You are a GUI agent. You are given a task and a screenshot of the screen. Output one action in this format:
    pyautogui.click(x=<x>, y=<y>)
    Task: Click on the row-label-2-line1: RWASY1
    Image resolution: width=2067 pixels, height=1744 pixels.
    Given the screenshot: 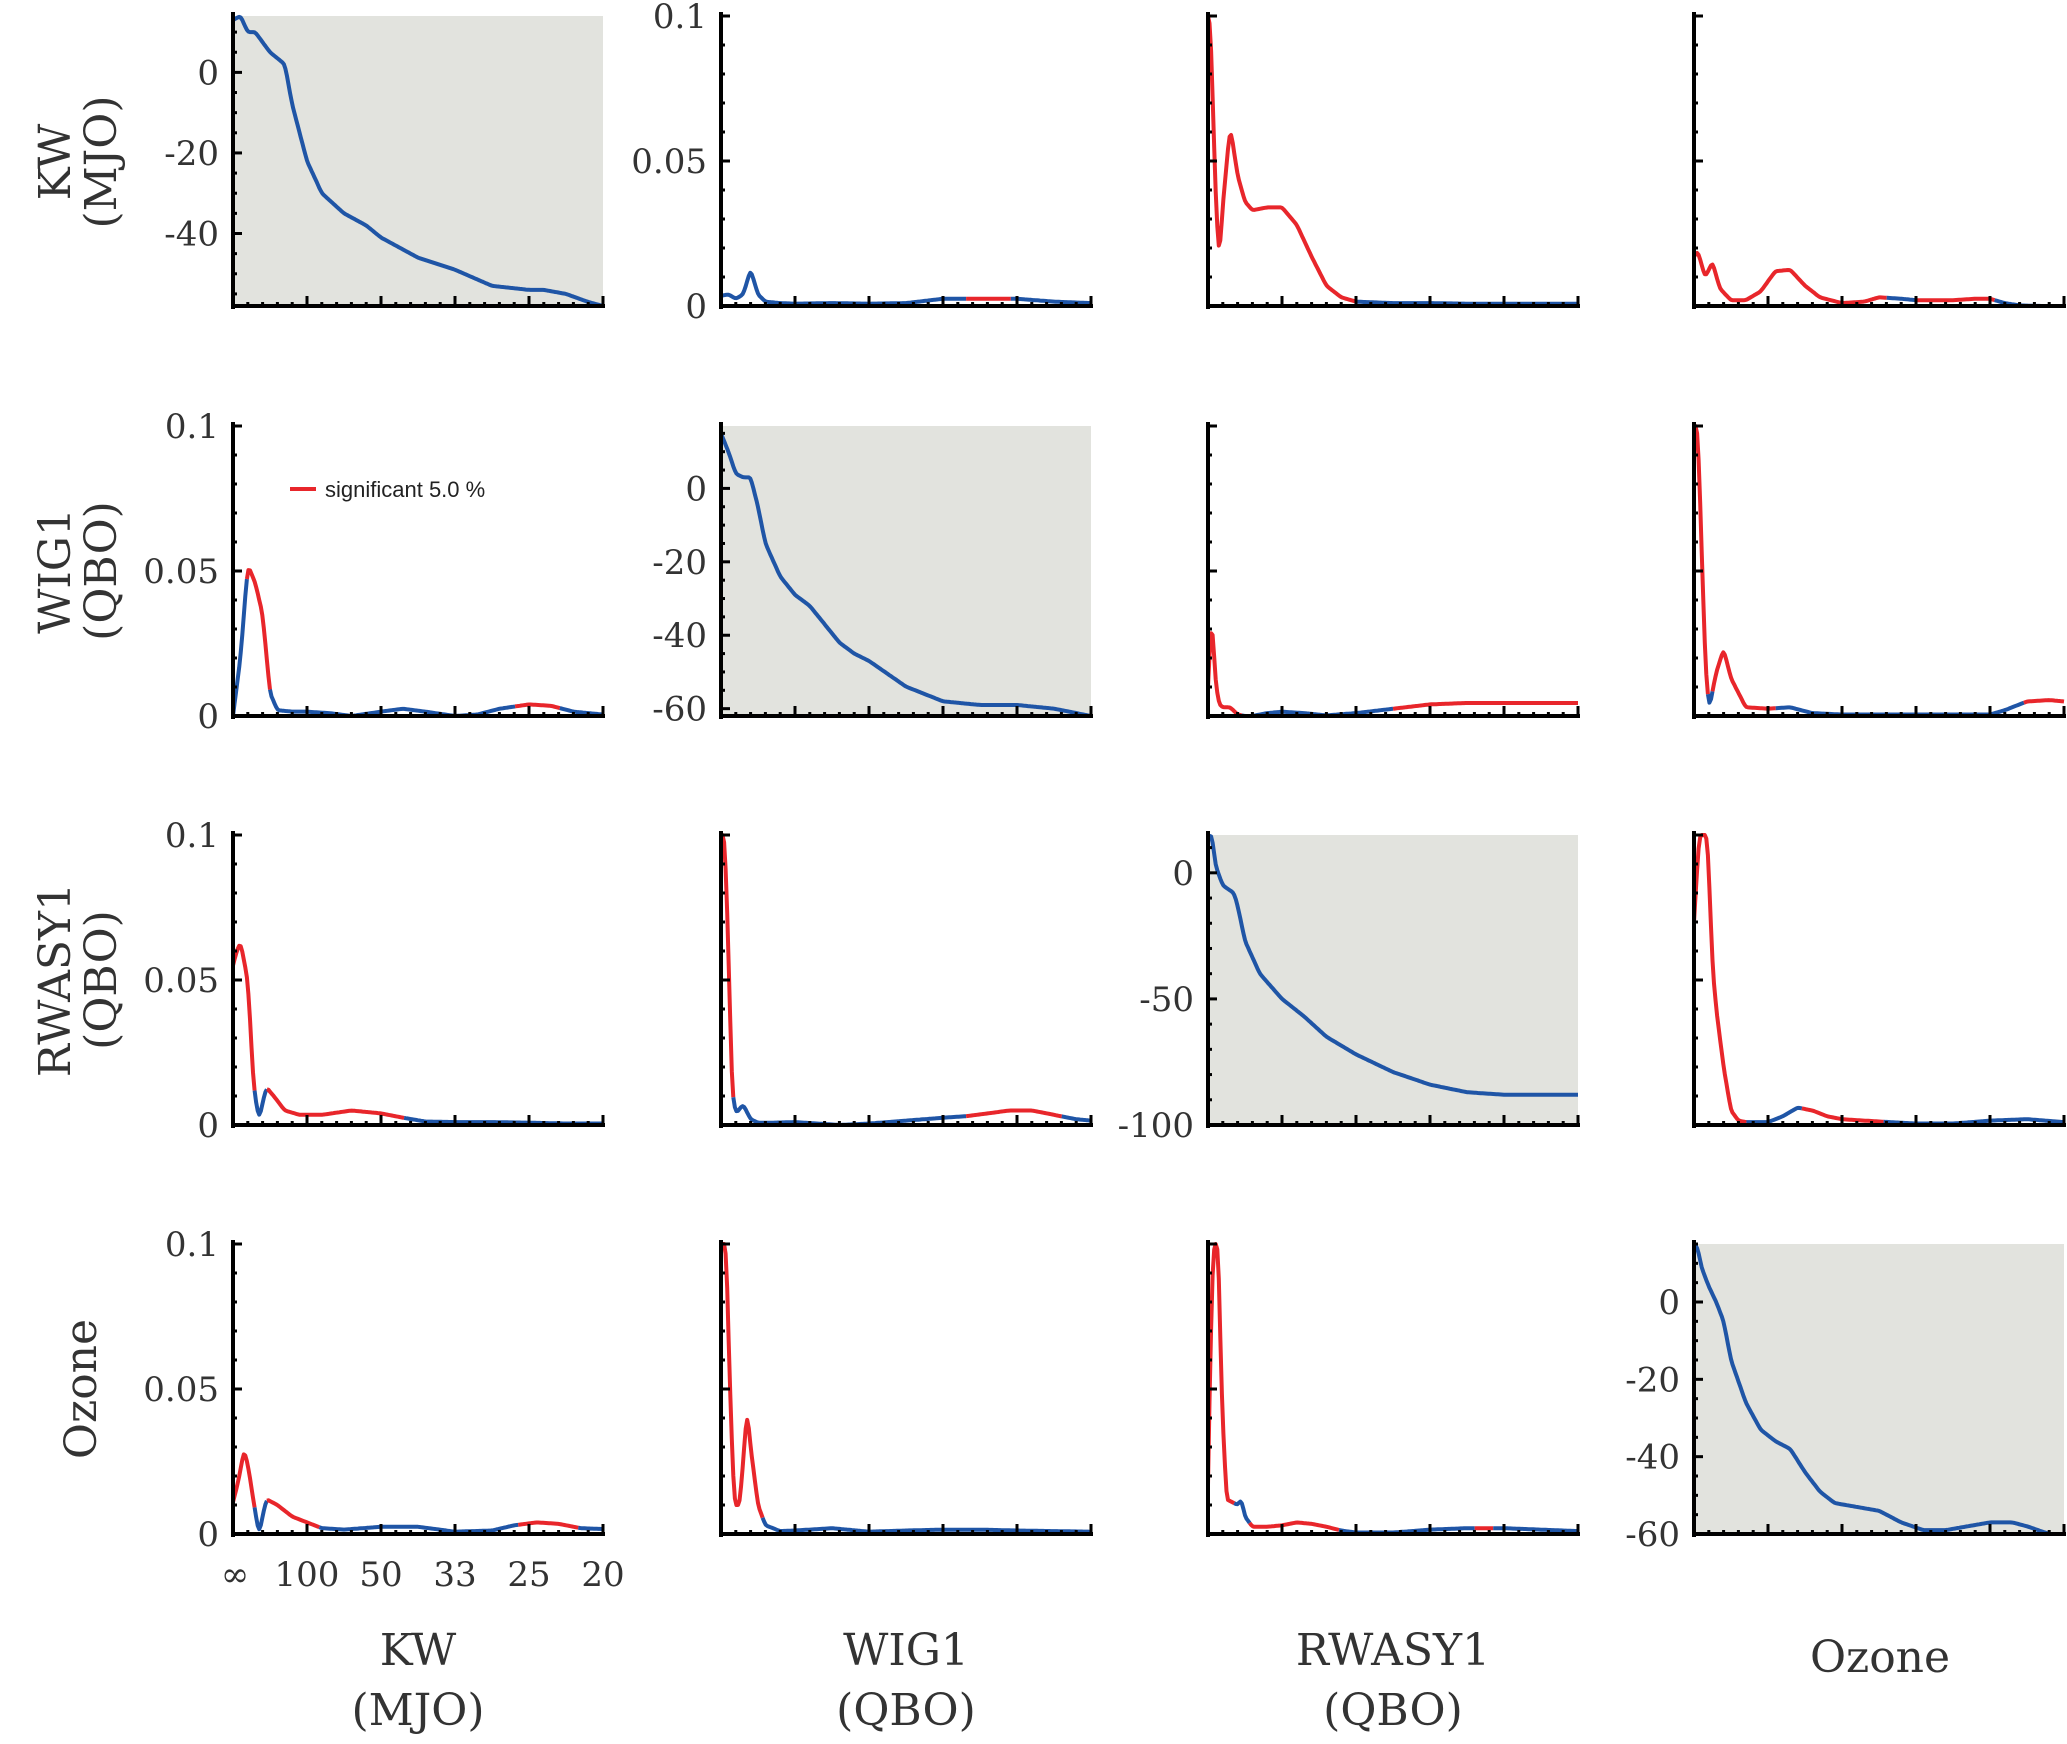 What is the action you would take?
    pyautogui.click(x=55, y=980)
    